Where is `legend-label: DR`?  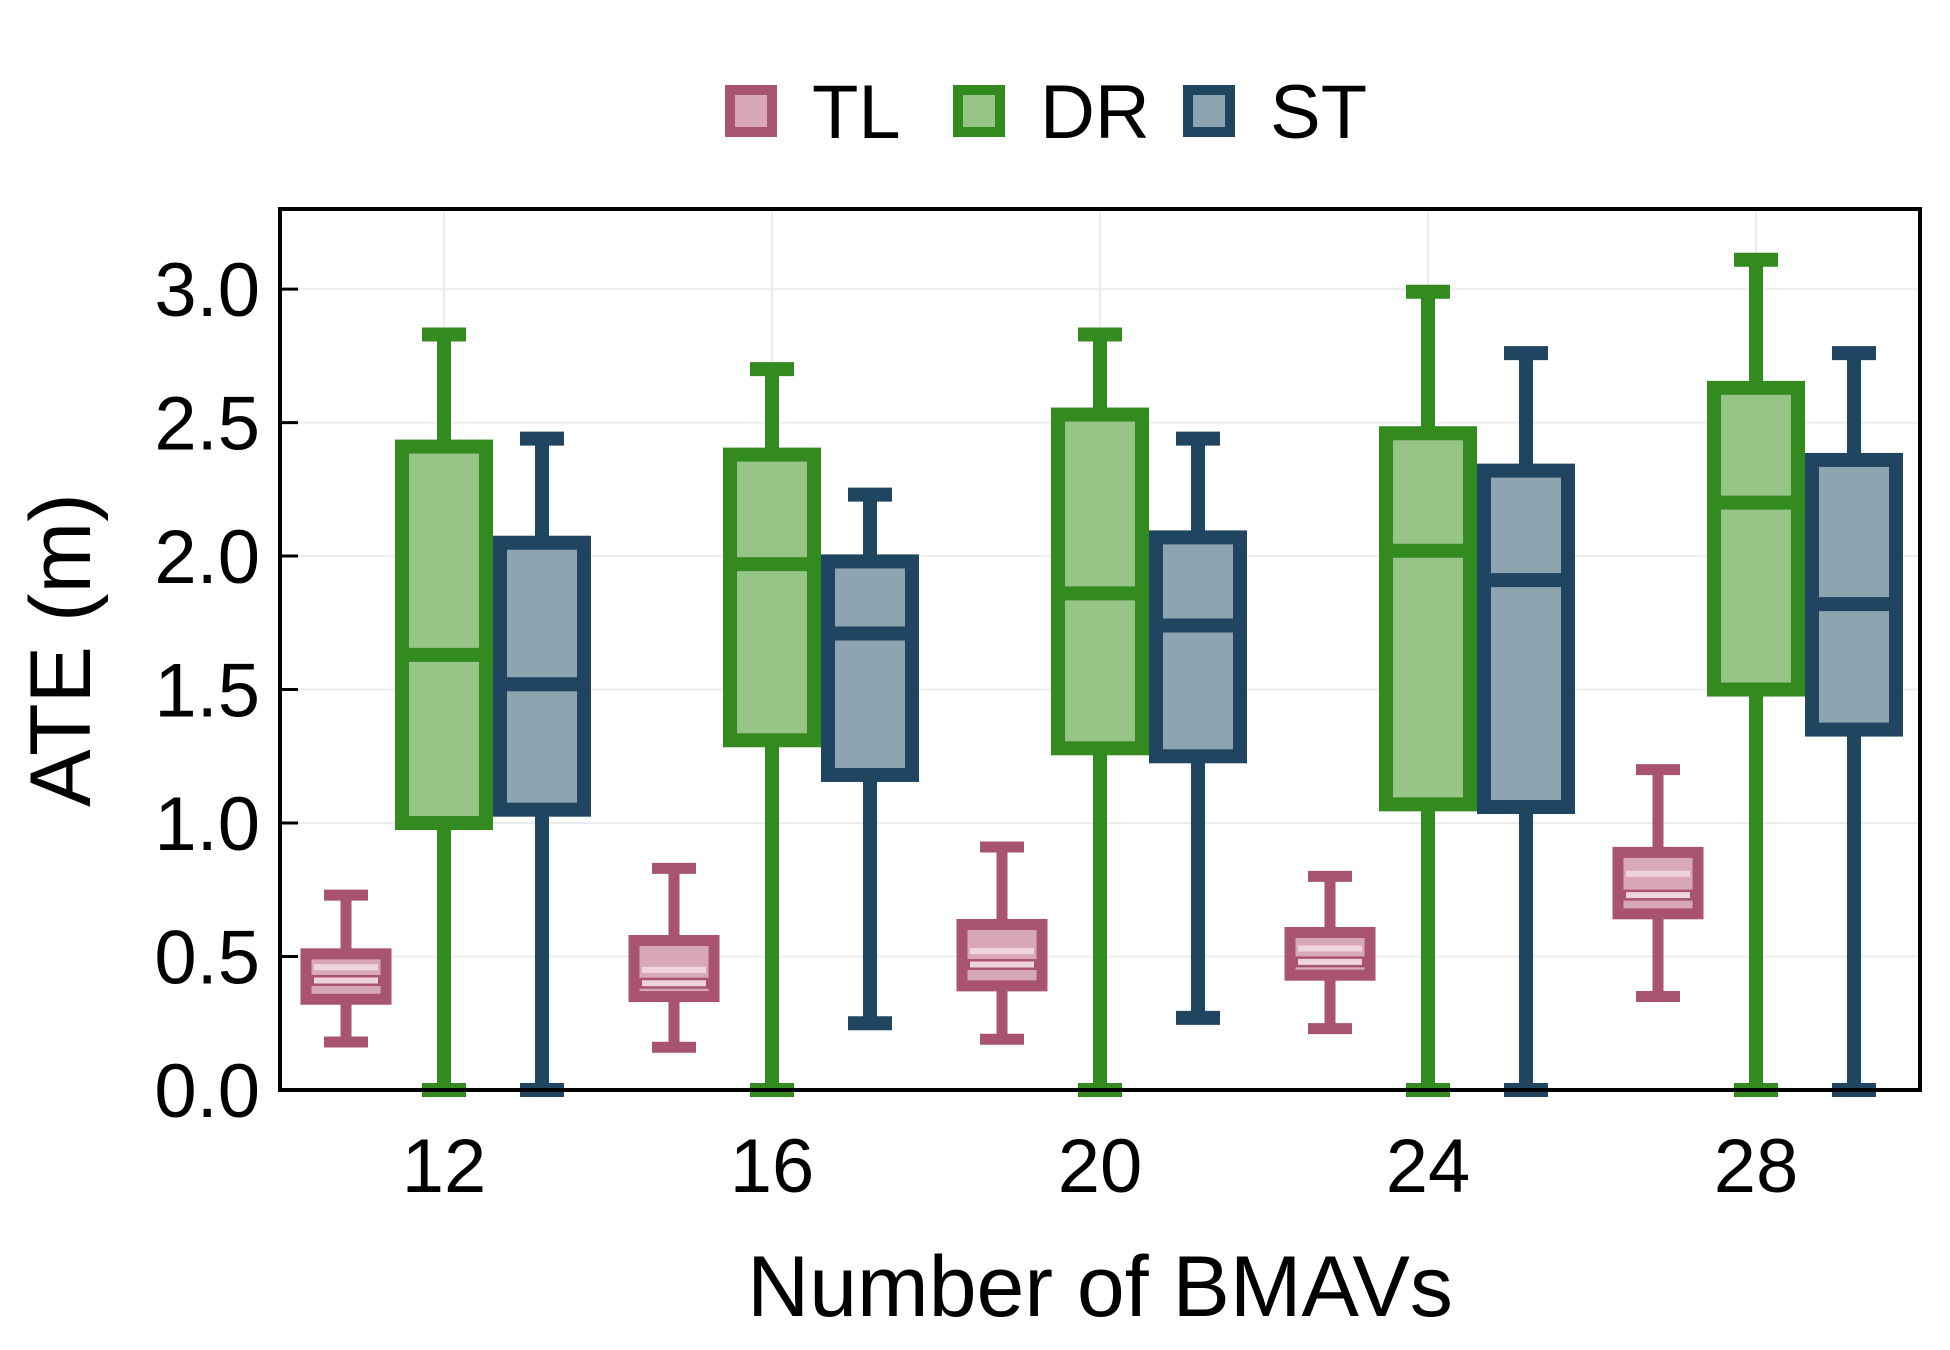
legend-label: DR is located at coordinates (1095, 112).